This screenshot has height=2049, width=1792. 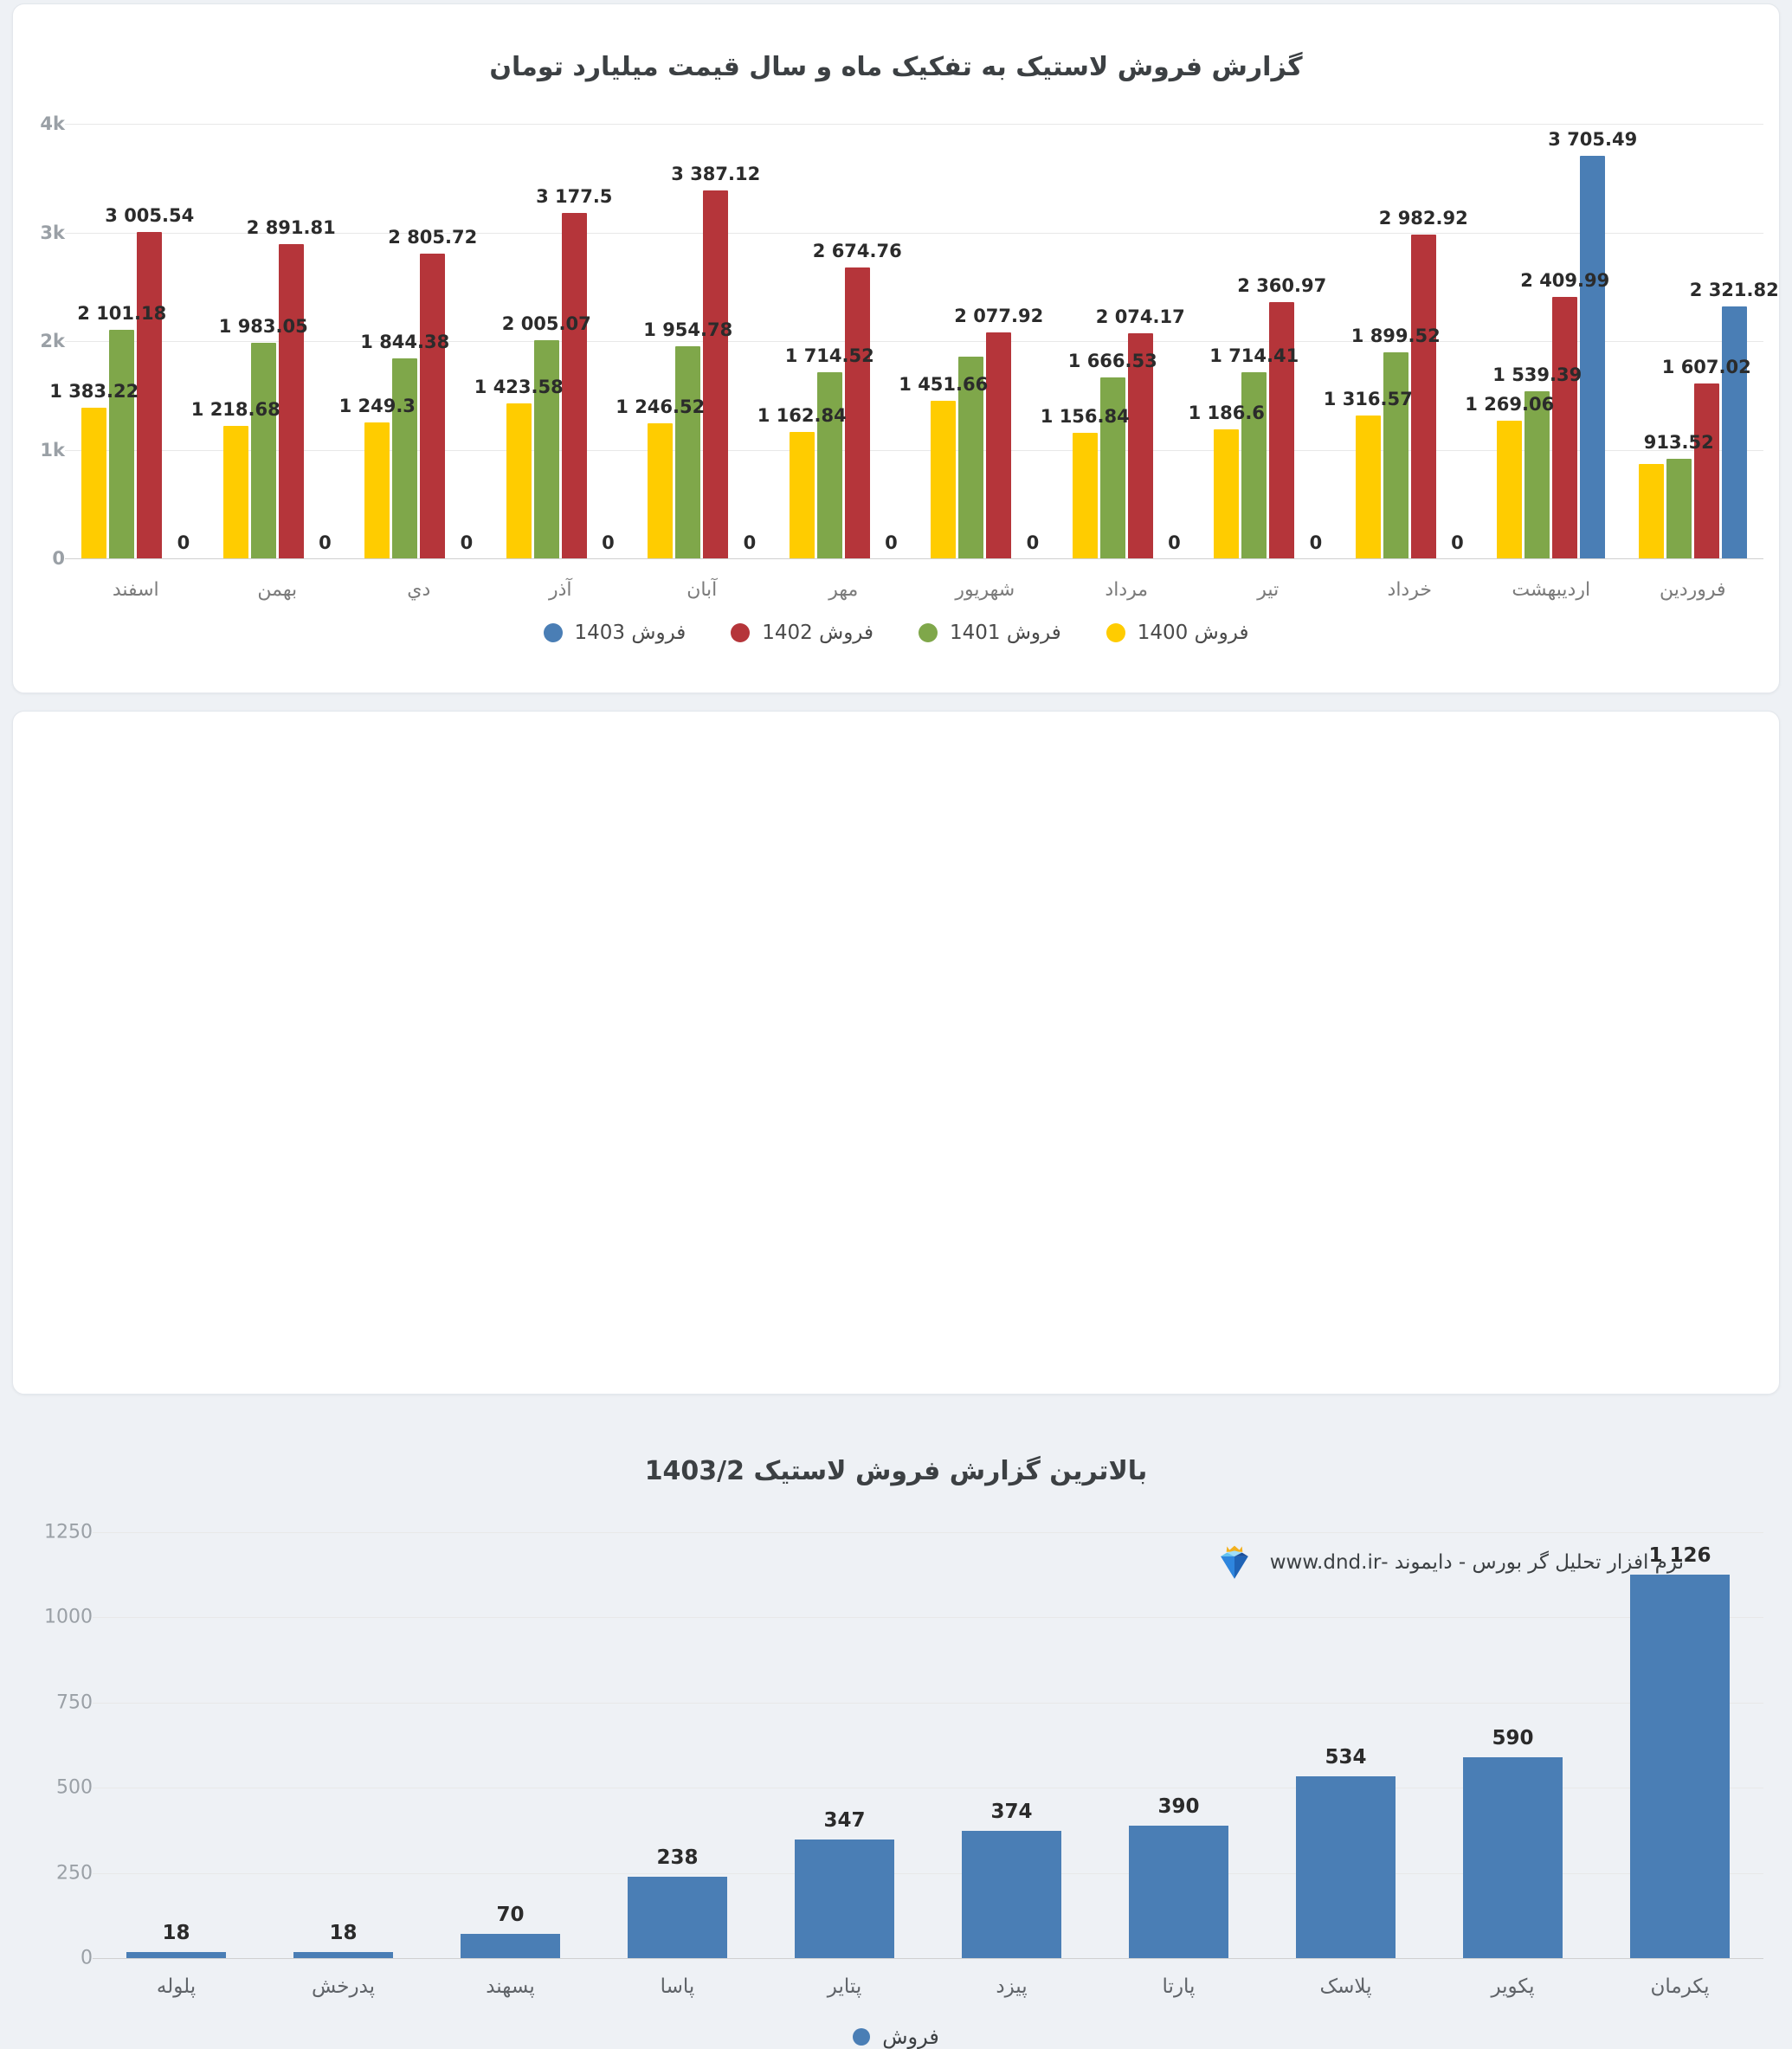 I want to click on legend-item: فروش 1401, so click(x=990, y=633).